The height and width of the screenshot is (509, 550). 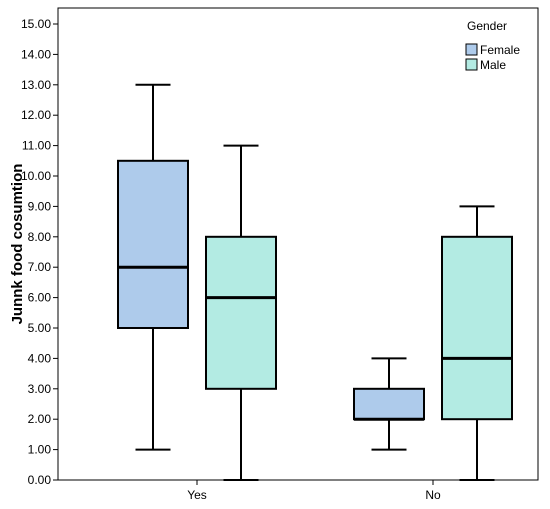 I want to click on x-tick-label: Yes, so click(x=197, y=495).